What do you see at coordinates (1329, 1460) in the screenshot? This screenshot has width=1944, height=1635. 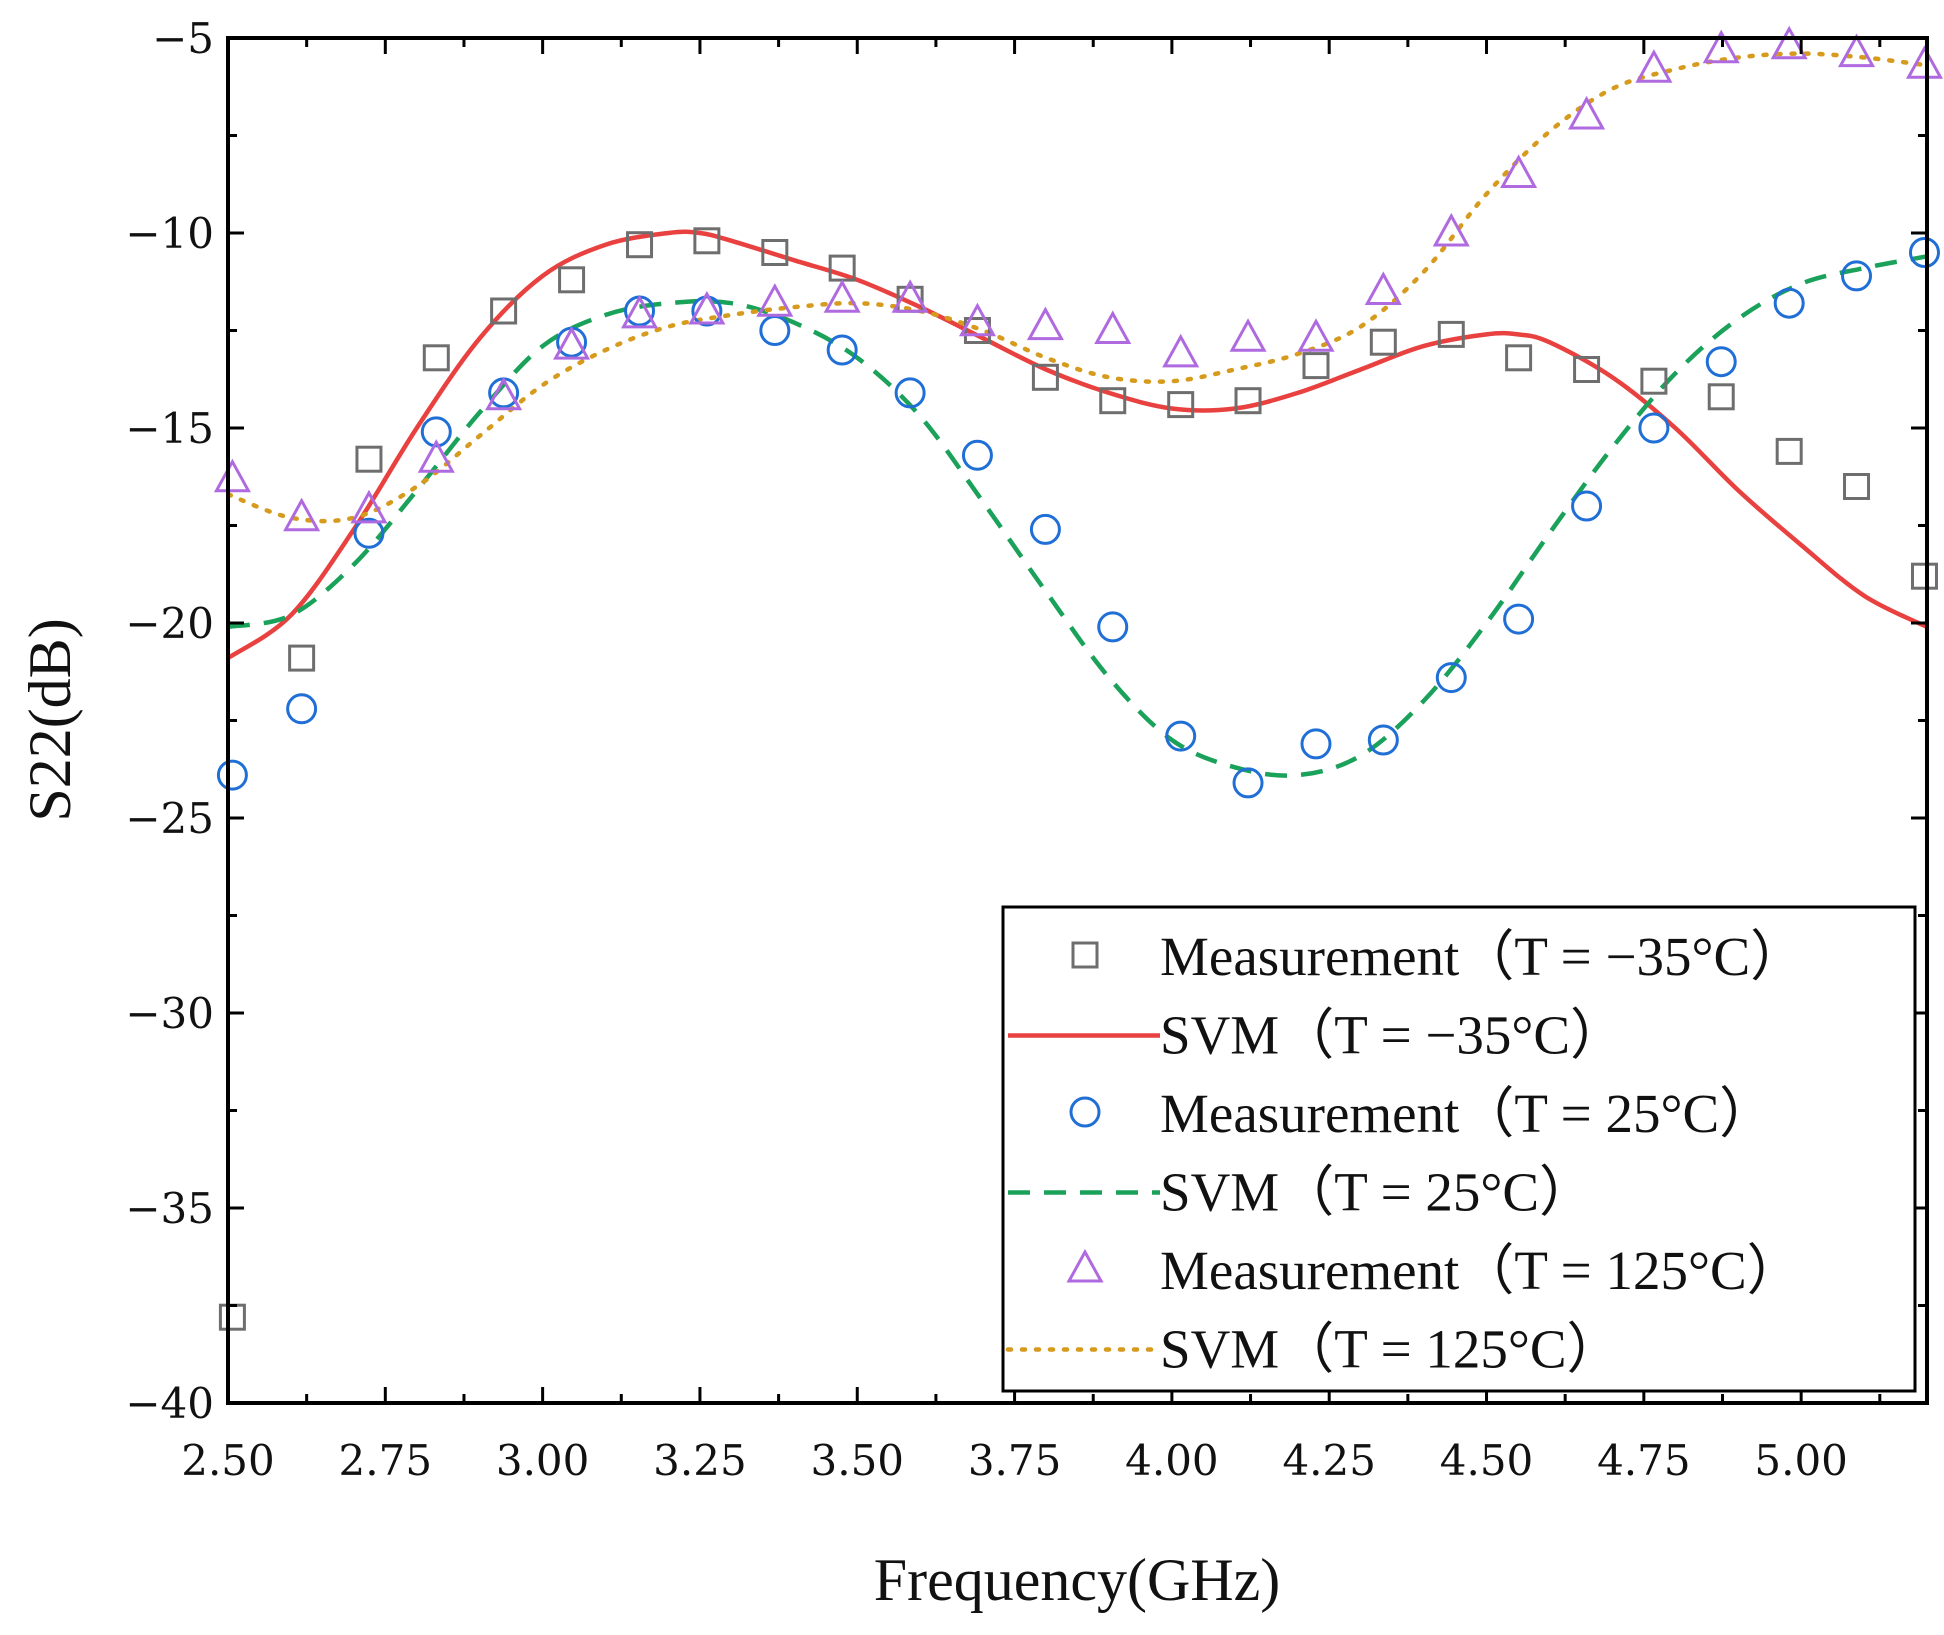 I see `x-tick-label: 4.25` at bounding box center [1329, 1460].